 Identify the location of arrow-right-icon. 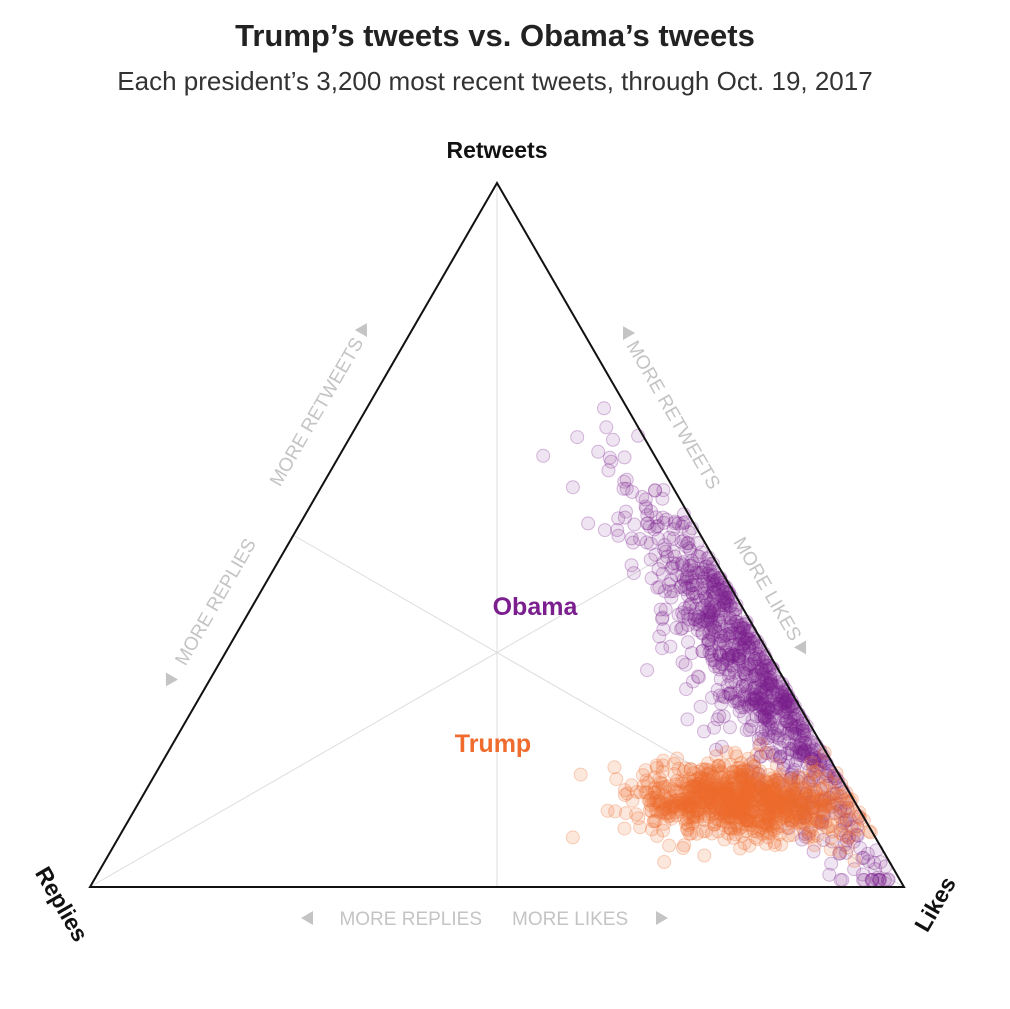
(360, 330).